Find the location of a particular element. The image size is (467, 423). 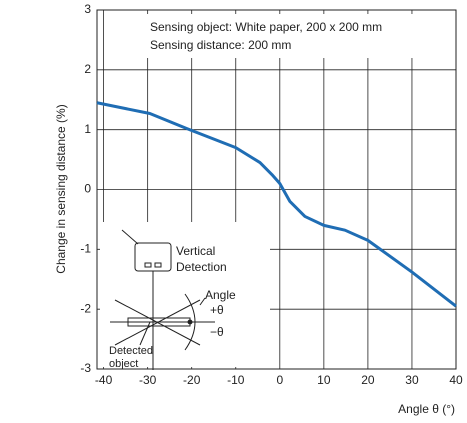

diagram-label: −θ is located at coordinates (217, 332).